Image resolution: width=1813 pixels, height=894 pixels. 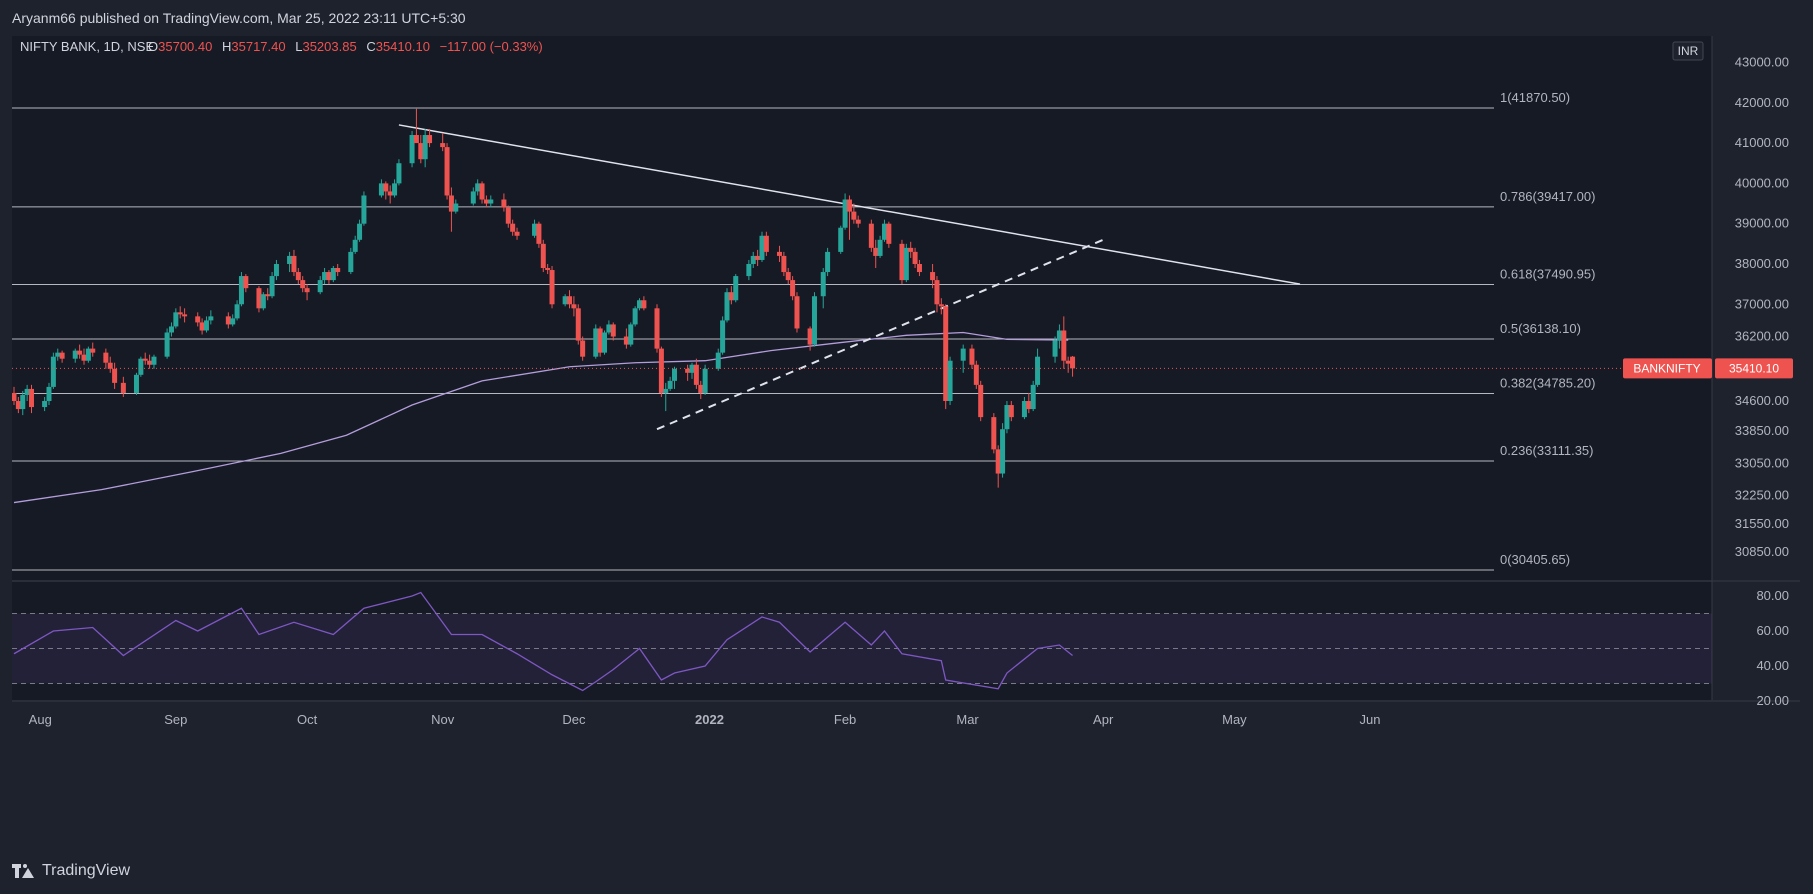 What do you see at coordinates (880, 334) in the screenshot?
I see `trendline-dashed` at bounding box center [880, 334].